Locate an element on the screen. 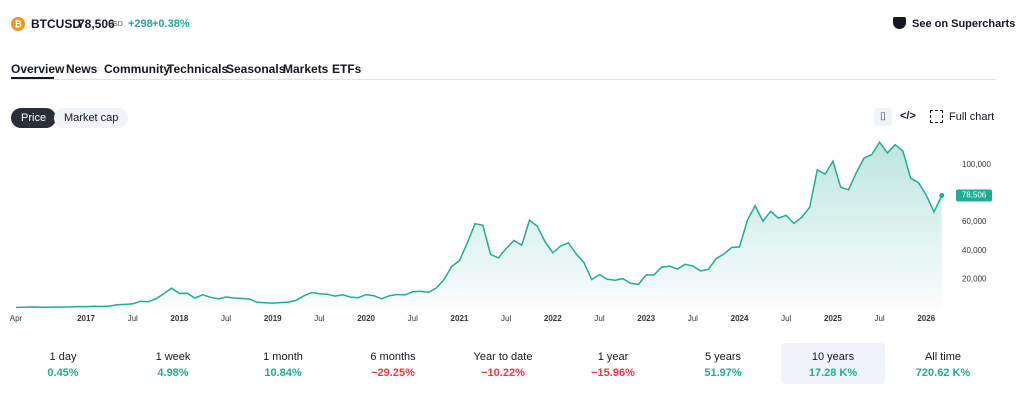 Image resolution: width=1024 pixels, height=420 pixels. period: 6 months −29.25% is located at coordinates (393, 364).